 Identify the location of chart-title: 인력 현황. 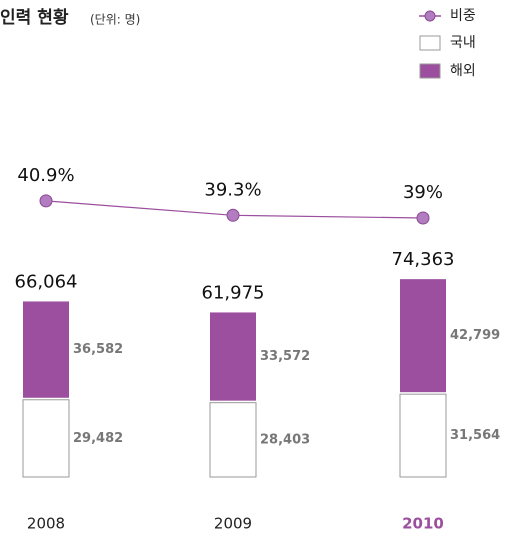
(34, 18).